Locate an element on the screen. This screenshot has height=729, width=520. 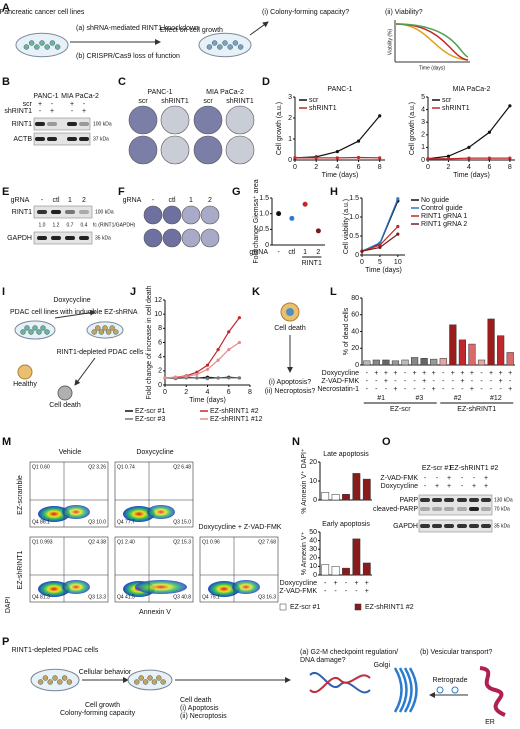
legend-label: RINT1 gRNA 2 is located at coordinates (444, 224).